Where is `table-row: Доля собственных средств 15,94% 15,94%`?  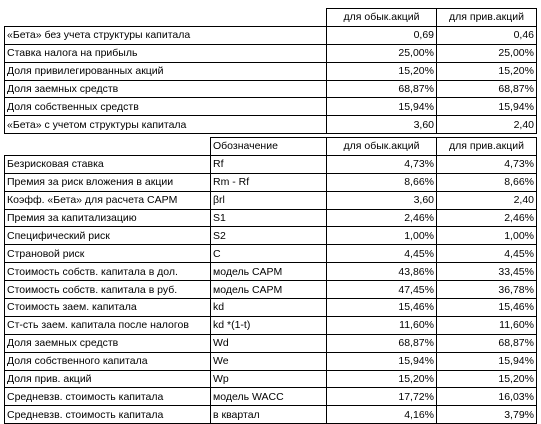 table-row: Доля собственных средств 15,94% 15,94% is located at coordinates (270, 107).